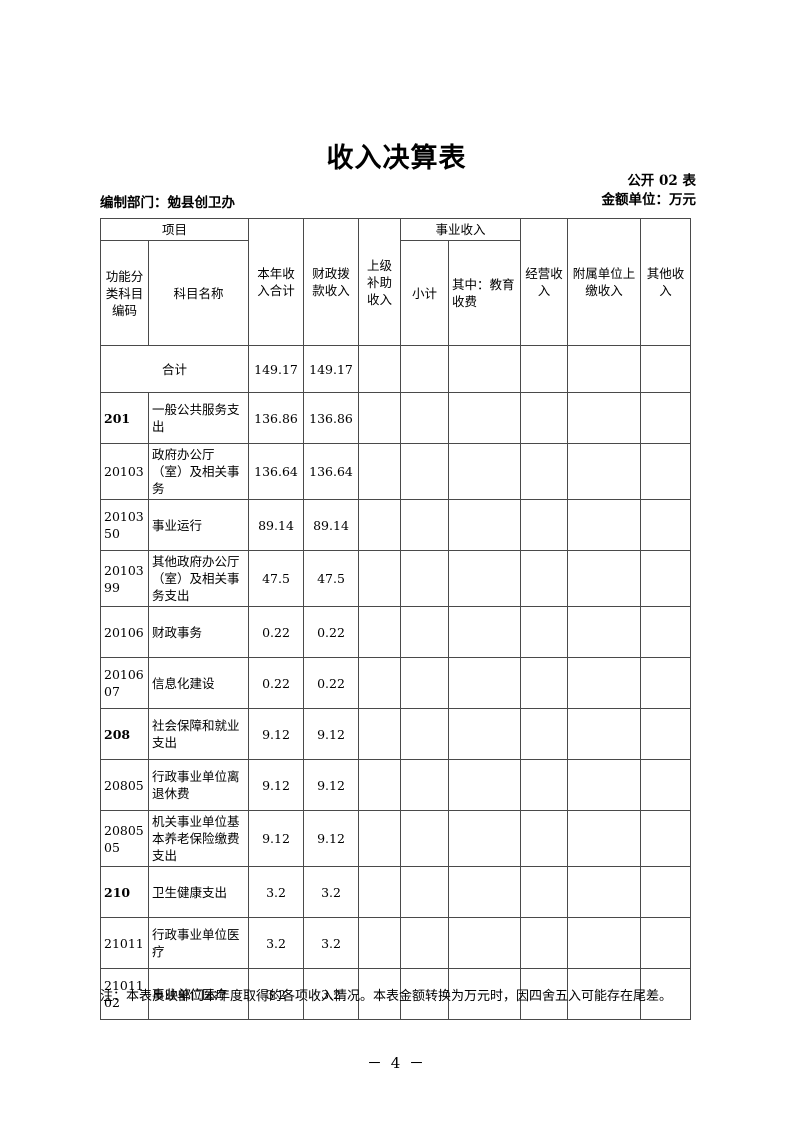  What do you see at coordinates (198, 293) in the screenshot?
I see `header-subject-name: 科目名称` at bounding box center [198, 293].